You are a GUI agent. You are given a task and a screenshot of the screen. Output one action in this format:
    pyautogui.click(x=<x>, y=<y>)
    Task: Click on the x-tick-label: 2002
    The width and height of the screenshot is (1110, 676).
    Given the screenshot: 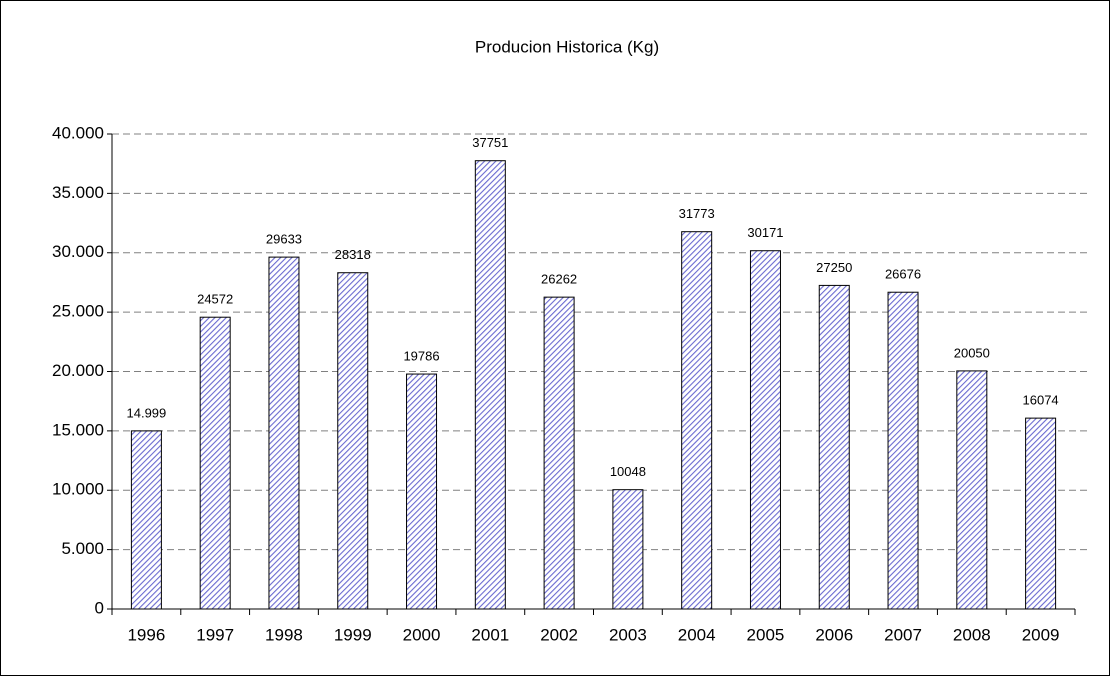 What is the action you would take?
    pyautogui.click(x=559, y=634)
    